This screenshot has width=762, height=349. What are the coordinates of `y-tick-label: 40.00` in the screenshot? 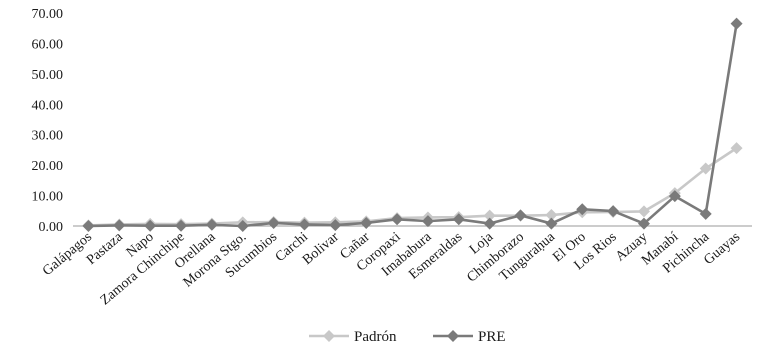 It's located at (48, 105).